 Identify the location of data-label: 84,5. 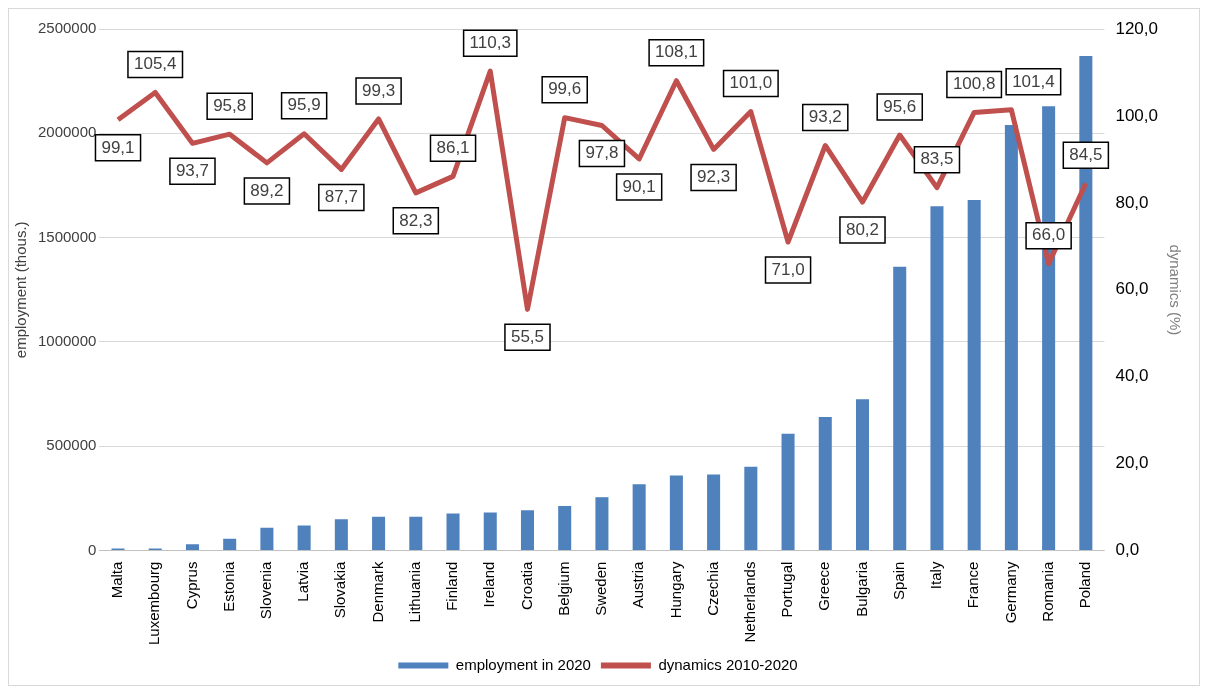
(1086, 154).